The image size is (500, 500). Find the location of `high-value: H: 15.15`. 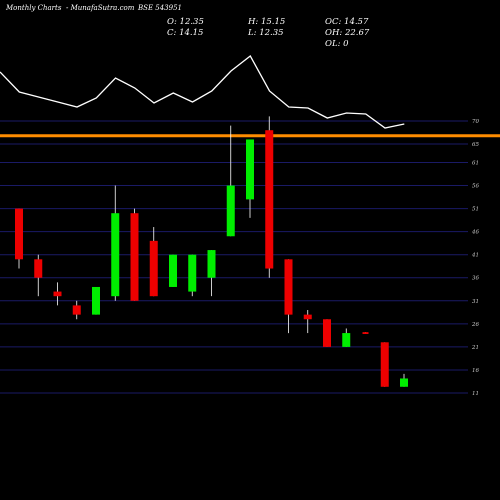

high-value: H: 15.15 is located at coordinates (266, 22).